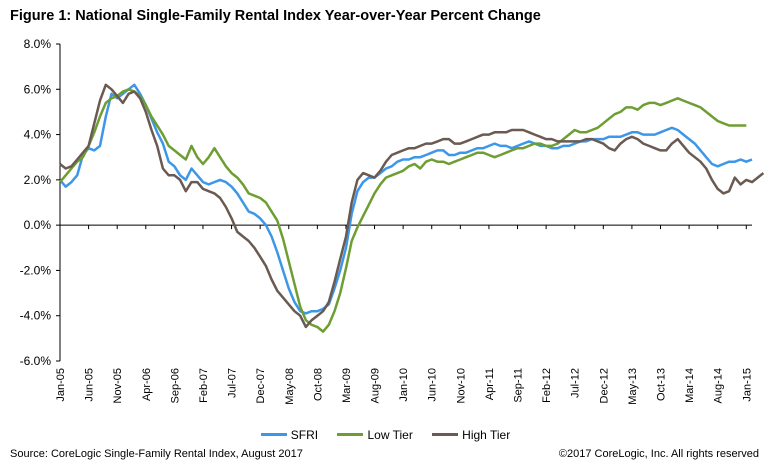  Describe the element at coordinates (547, 385) in the screenshot. I see `x-tick-label: Feb-12` at that location.